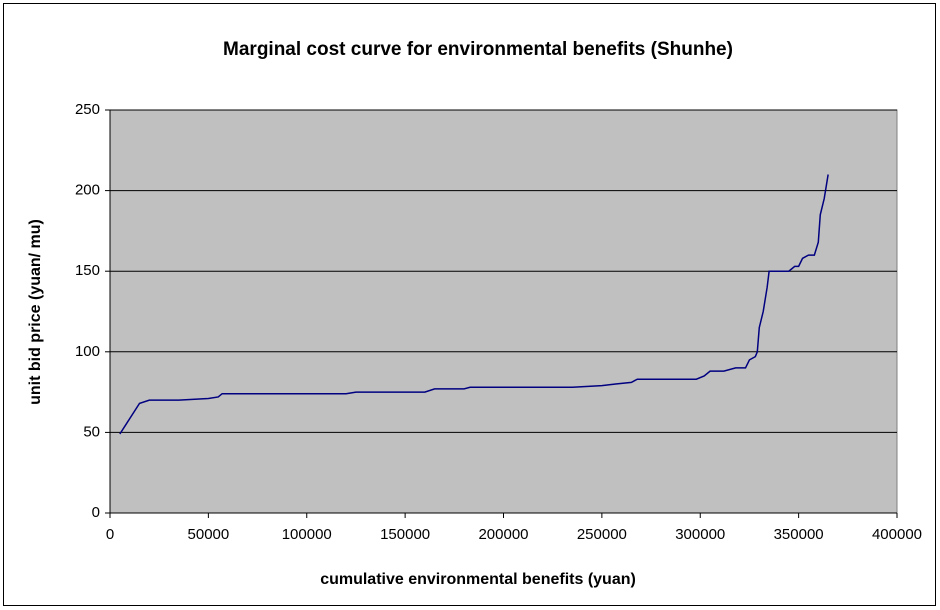 This screenshot has width=940, height=610. Describe the element at coordinates (209, 534) in the screenshot. I see `x-tick-label: 50000` at that location.